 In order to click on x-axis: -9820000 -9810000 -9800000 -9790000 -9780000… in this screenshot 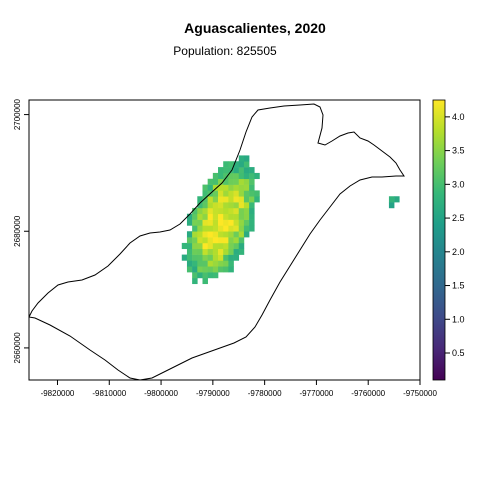, I will do `click(239, 389)`.